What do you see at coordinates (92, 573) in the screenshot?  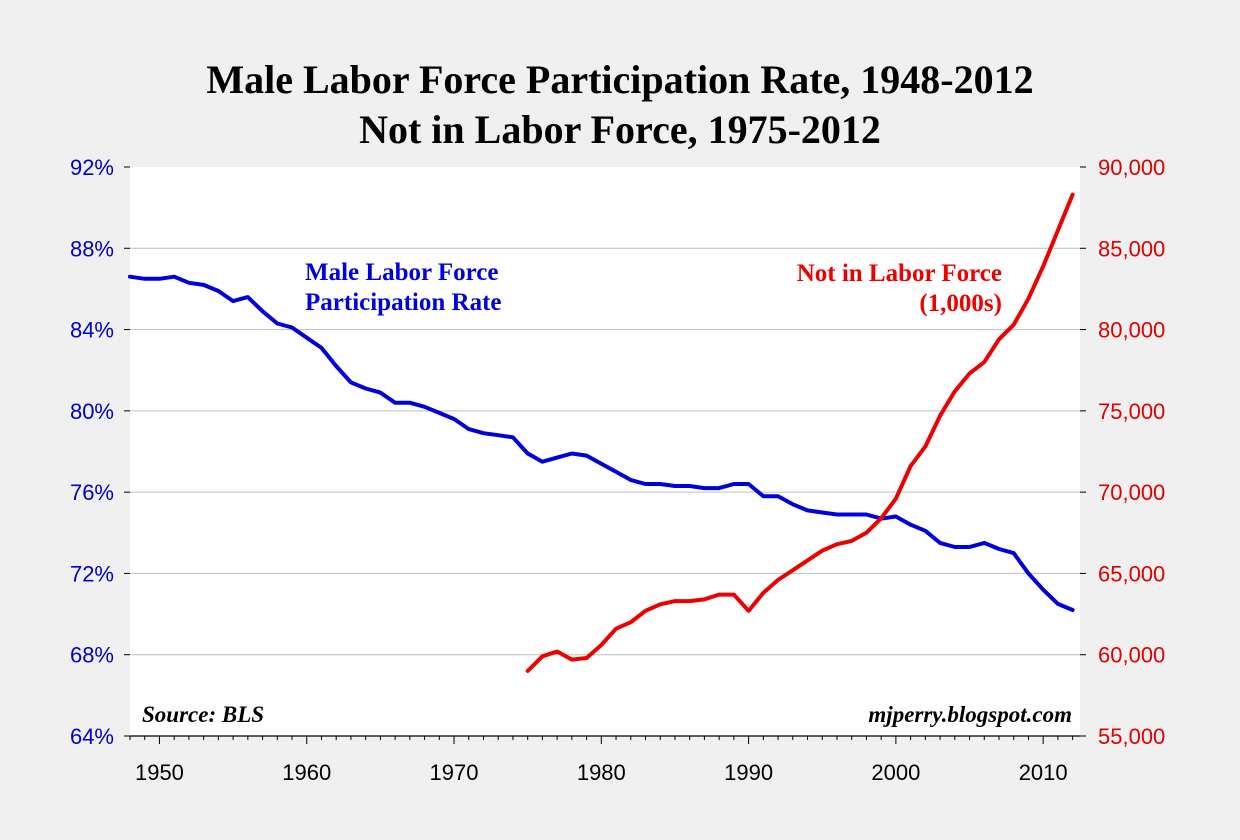 I see `left-tick-label: 72%` at bounding box center [92, 573].